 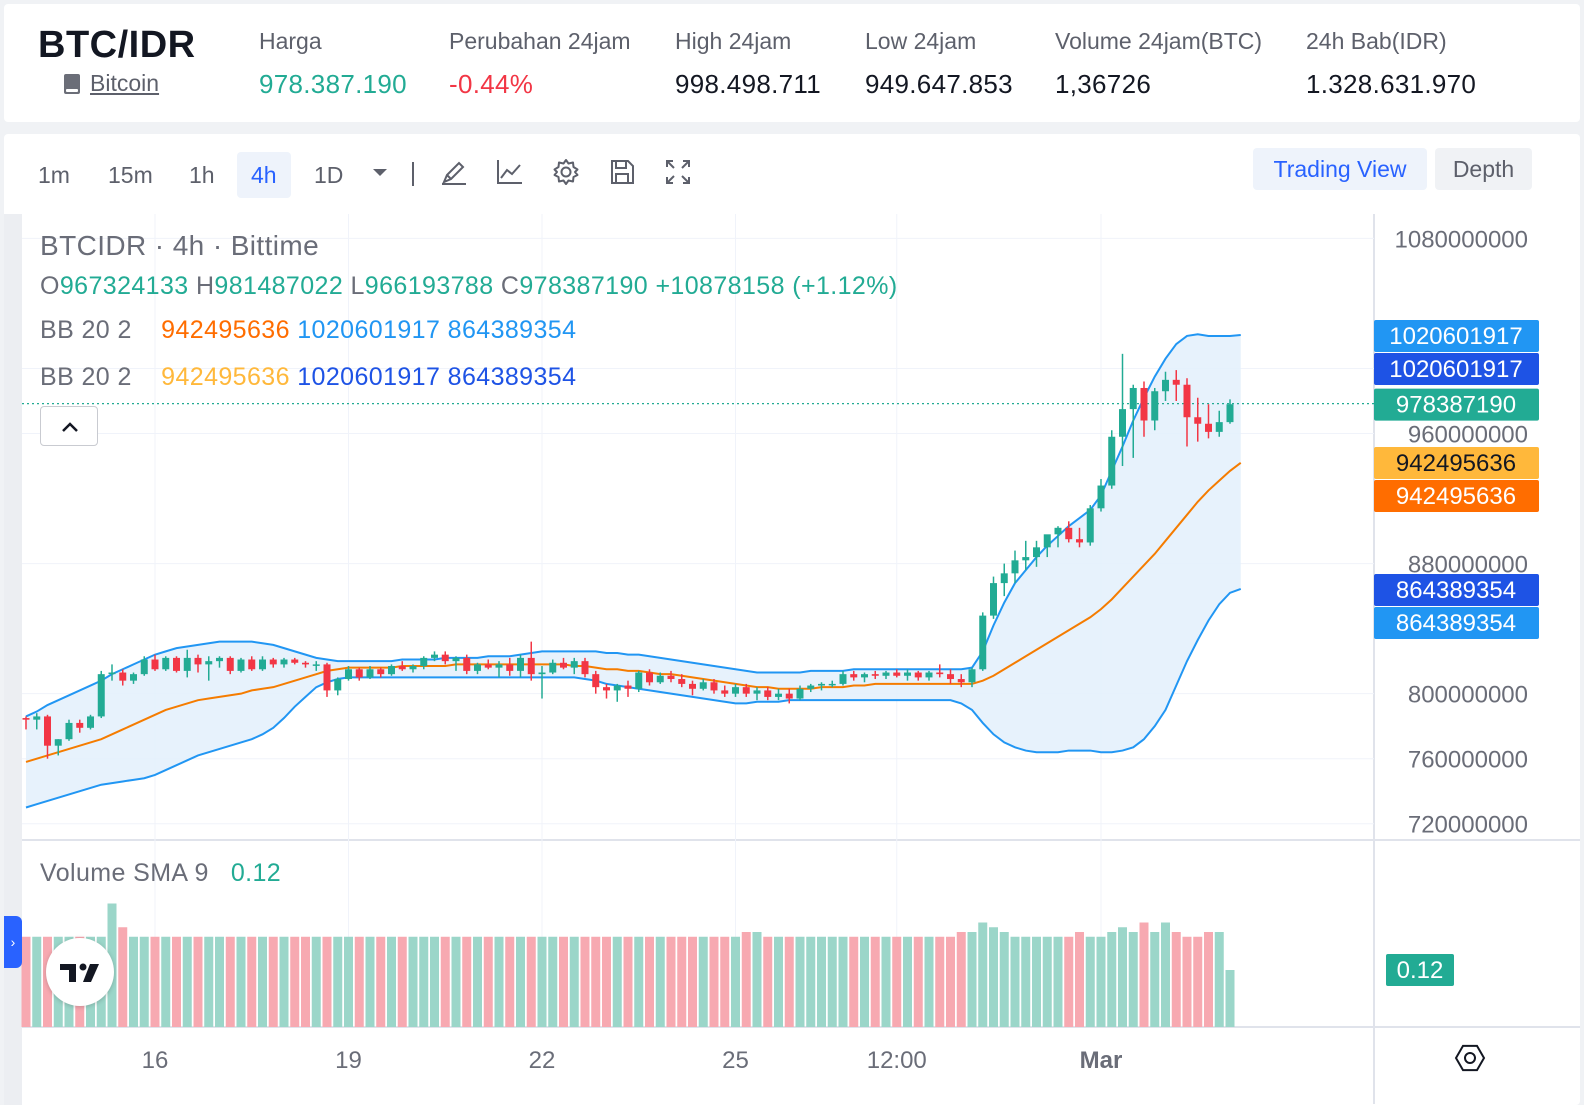 I want to click on bb-basis-value: 942495636, so click(x=225, y=377).